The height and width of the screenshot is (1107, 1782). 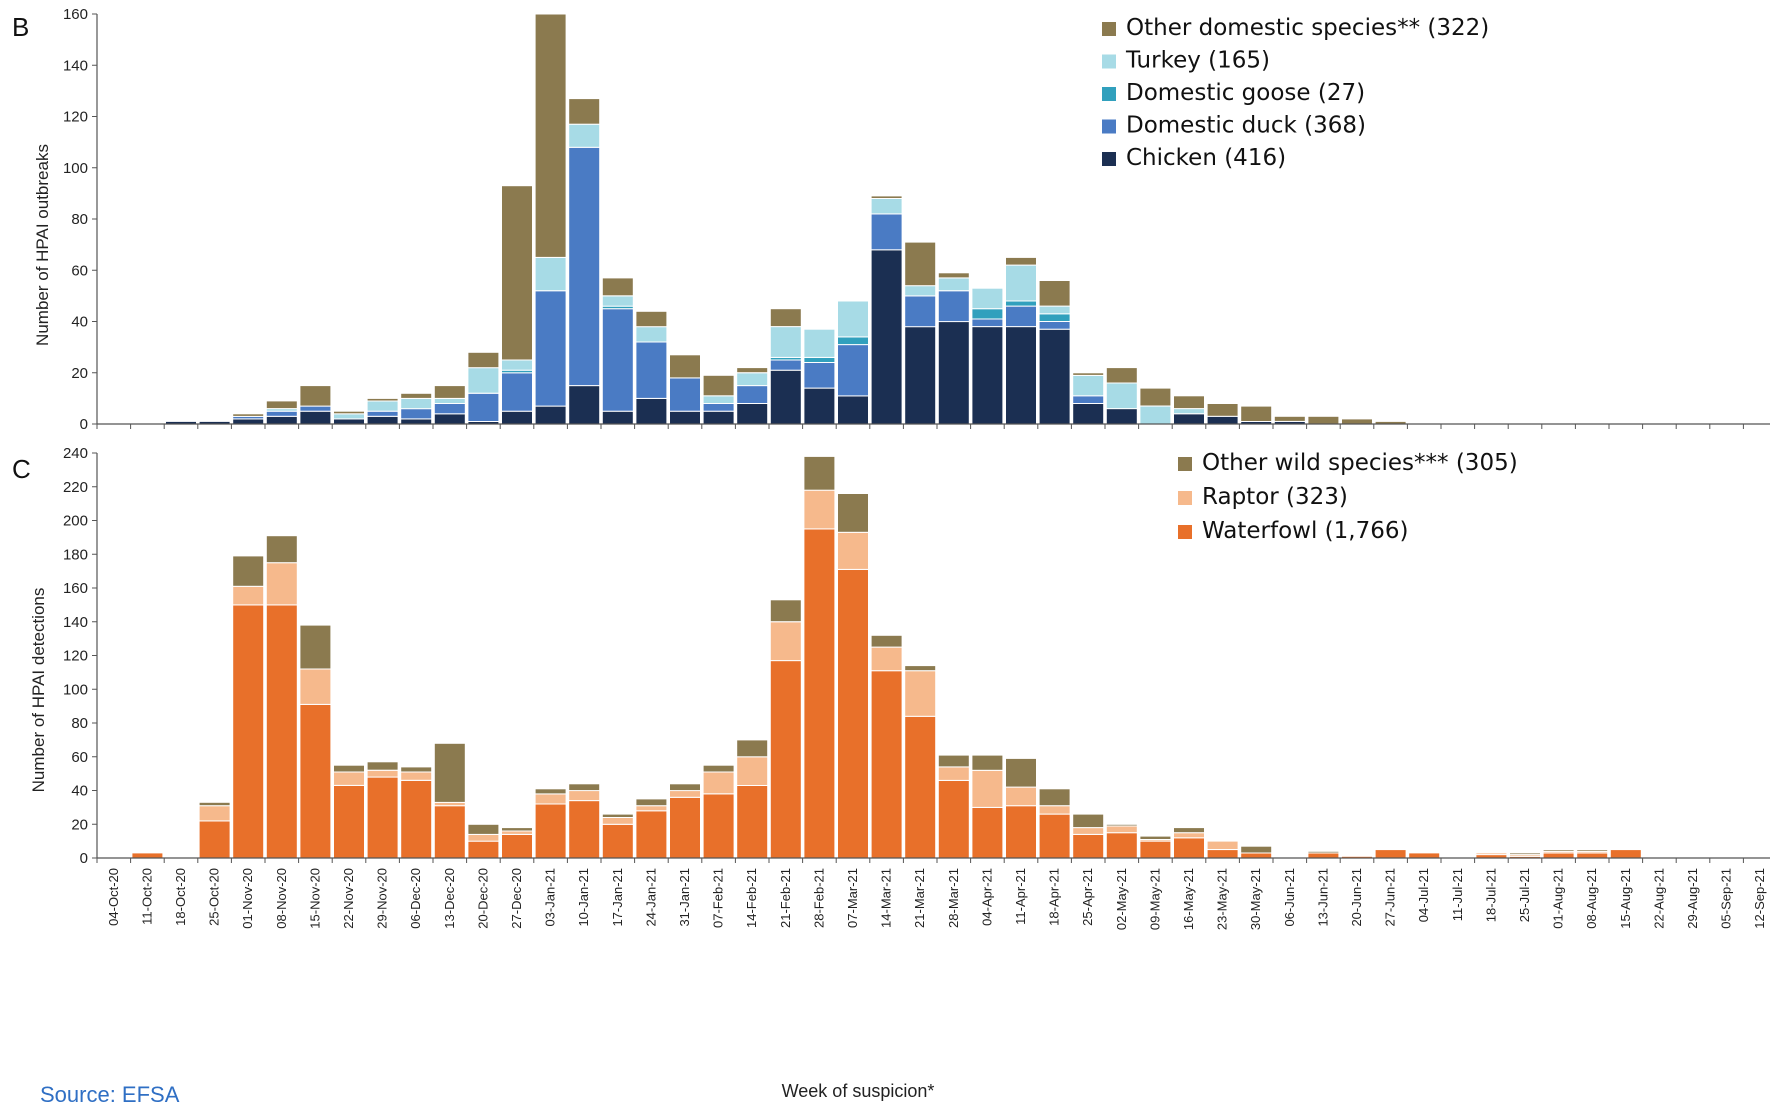 What do you see at coordinates (415, 898) in the screenshot?
I see `x-tick-label: 06-Dec-20` at bounding box center [415, 898].